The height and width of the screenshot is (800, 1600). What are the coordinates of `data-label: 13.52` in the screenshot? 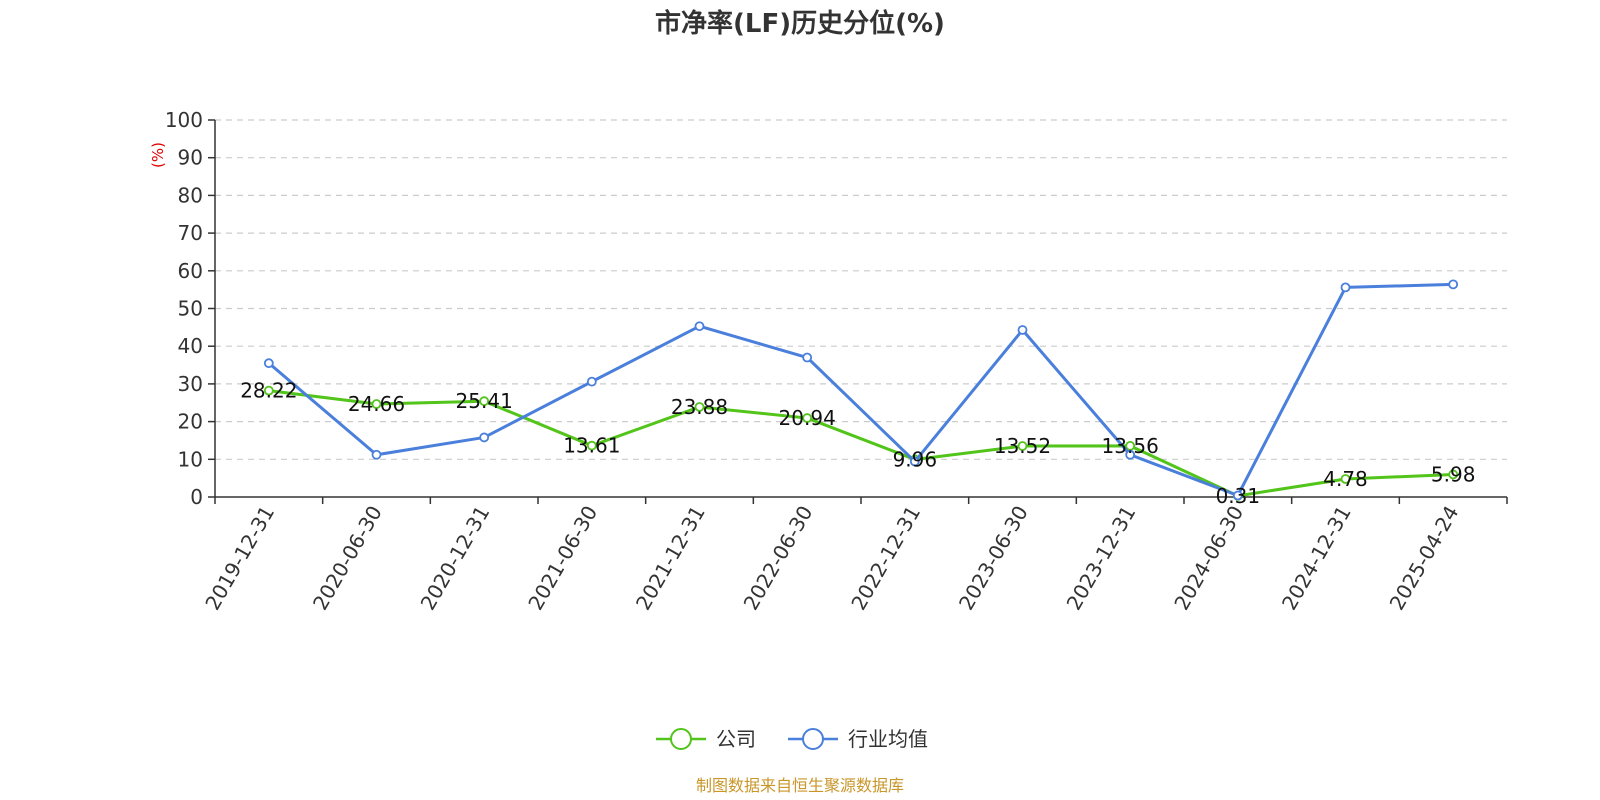 It's located at (1022, 446).